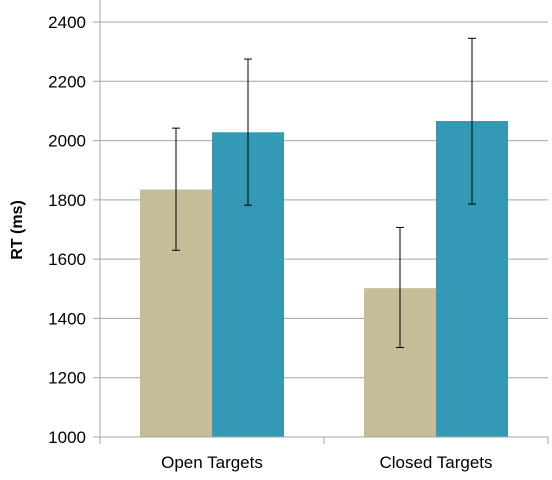  What do you see at coordinates (67, 318) in the screenshot?
I see `y-tick-label: 1400` at bounding box center [67, 318].